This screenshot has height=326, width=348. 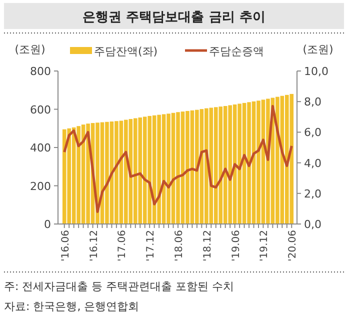 What do you see at coordinates (293, 246) in the screenshot?
I see `x-tick-label: '20.06` at bounding box center [293, 246].